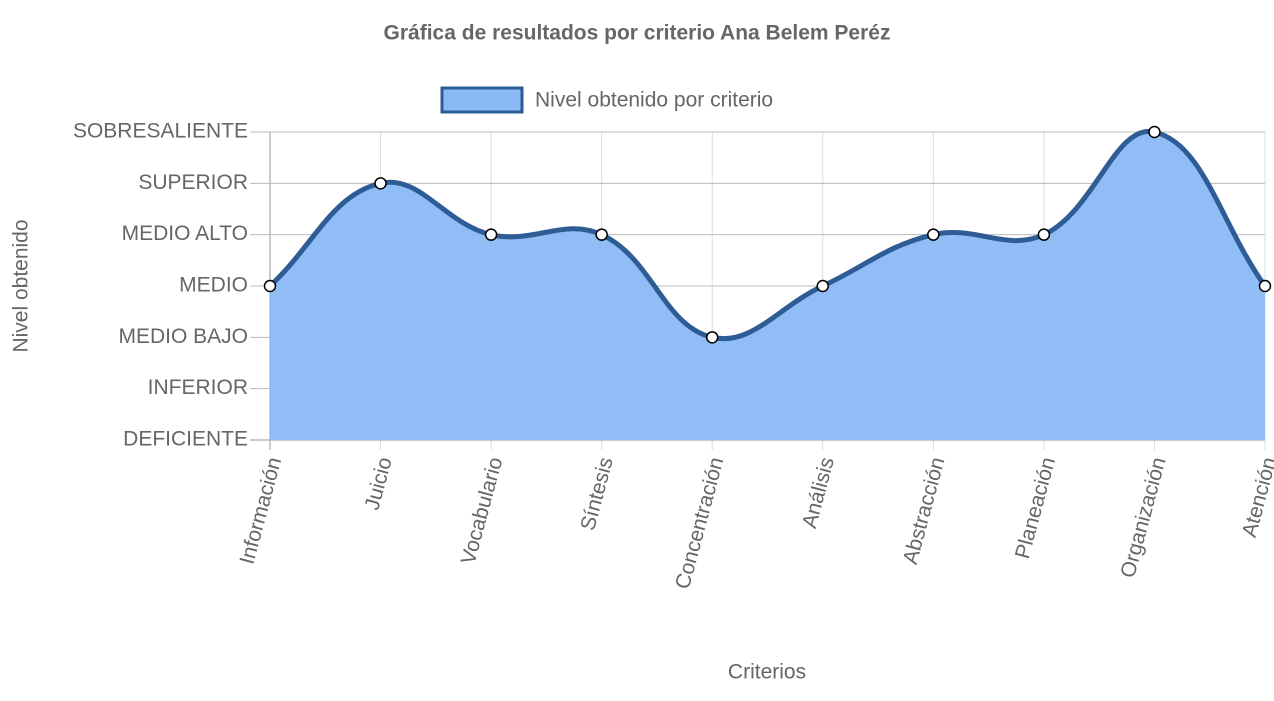 The width and height of the screenshot is (1274, 701). What do you see at coordinates (1256, 497) in the screenshot?
I see `x-tick-label: Atención` at bounding box center [1256, 497].